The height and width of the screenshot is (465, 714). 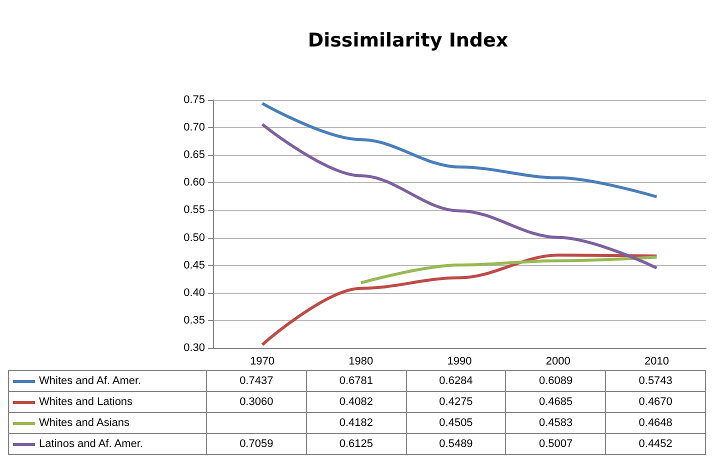 I want to click on x-tick-label: 2010, so click(x=656, y=362).